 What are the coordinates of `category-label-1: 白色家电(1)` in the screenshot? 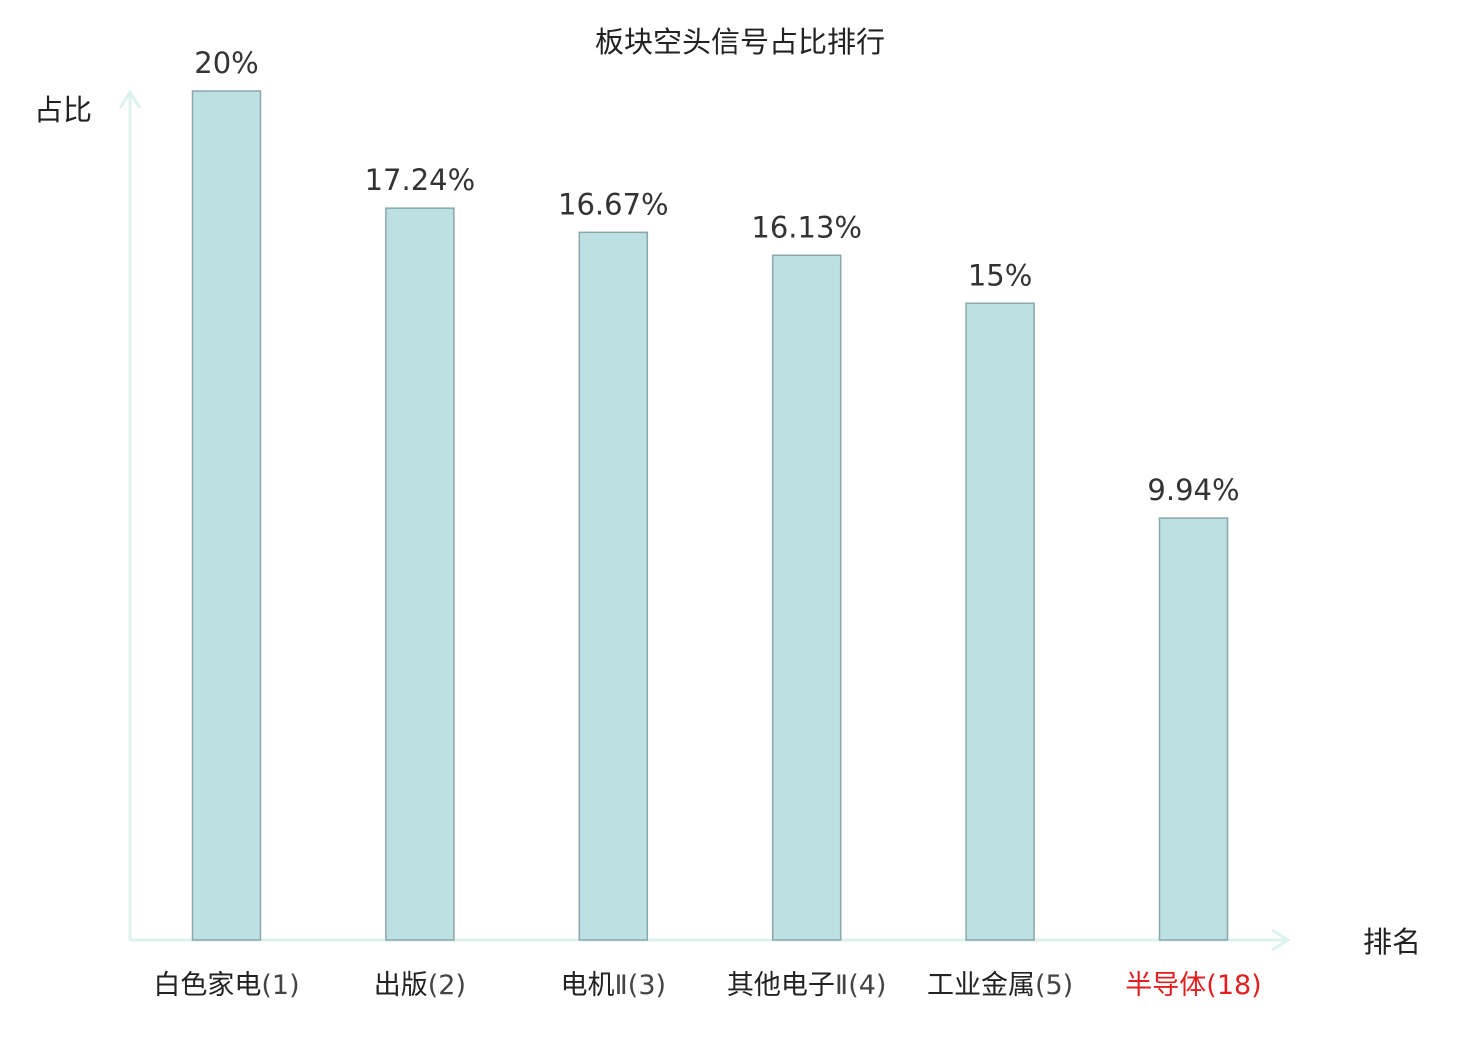 It's located at (226, 985).